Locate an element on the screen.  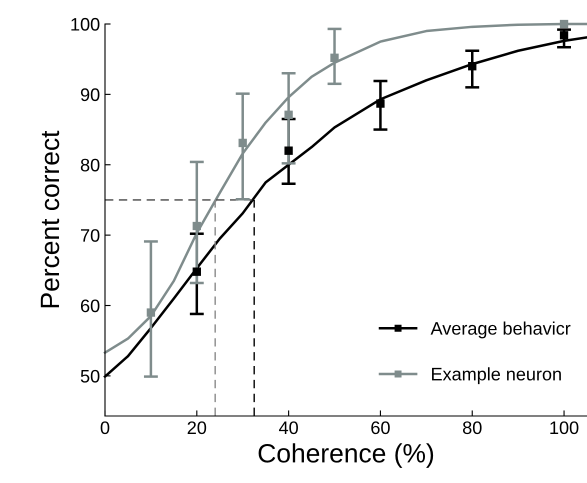
legend-label: Average behavicr is located at coordinates (500, 330).